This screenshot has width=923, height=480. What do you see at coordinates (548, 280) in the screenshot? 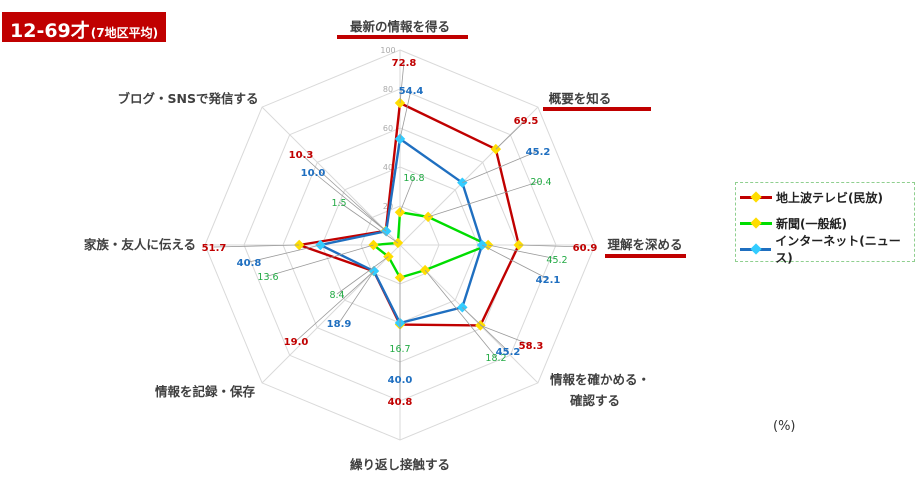
I see `data-label-internet: 42.1` at bounding box center [548, 280].